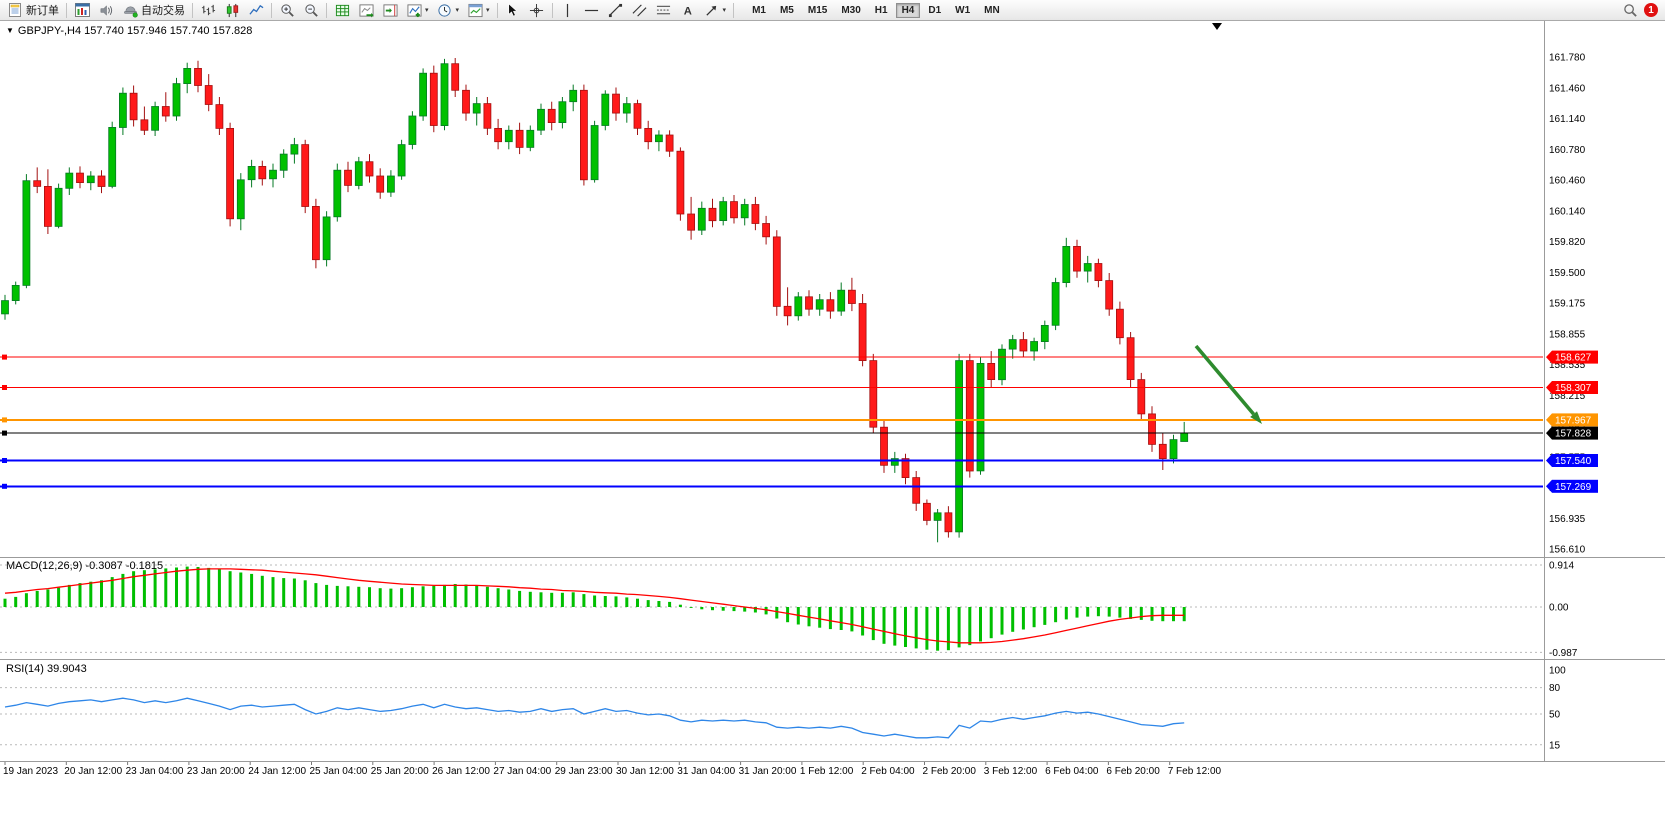 Image resolution: width=1665 pixels, height=833 pixels. I want to click on text-tool-icon: A, so click(688, 10).